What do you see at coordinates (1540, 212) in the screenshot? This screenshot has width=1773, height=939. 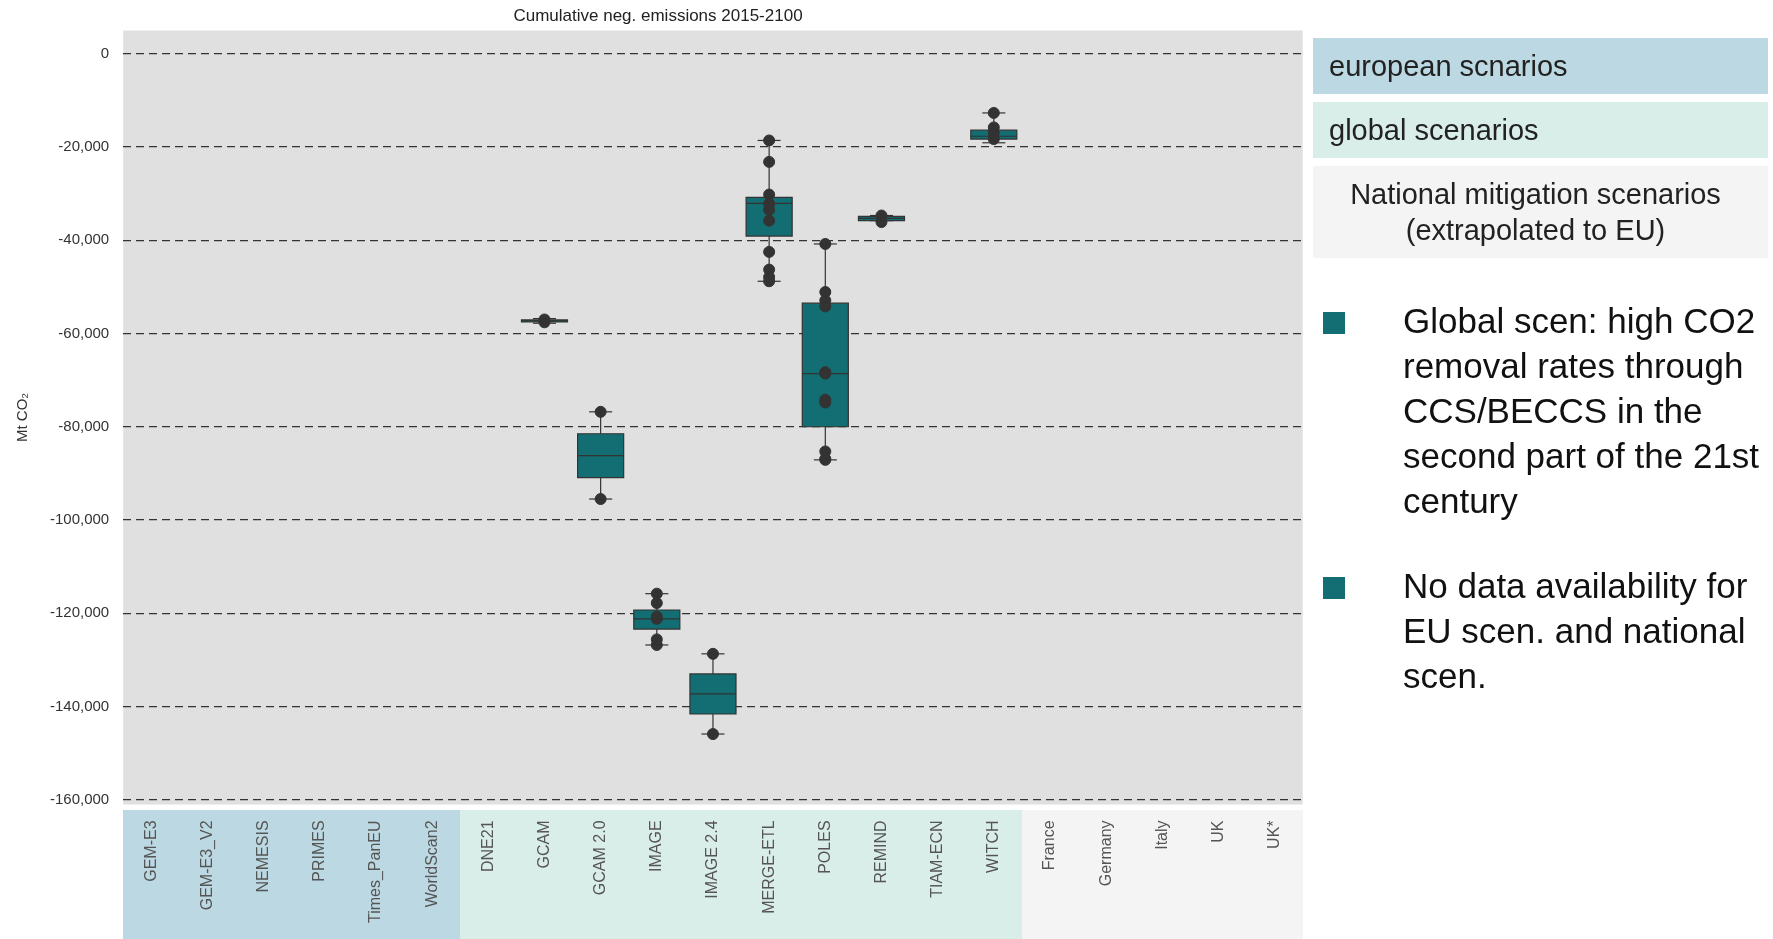 I see `text: National mitigation scenarios (extrapolated to EU)` at bounding box center [1540, 212].